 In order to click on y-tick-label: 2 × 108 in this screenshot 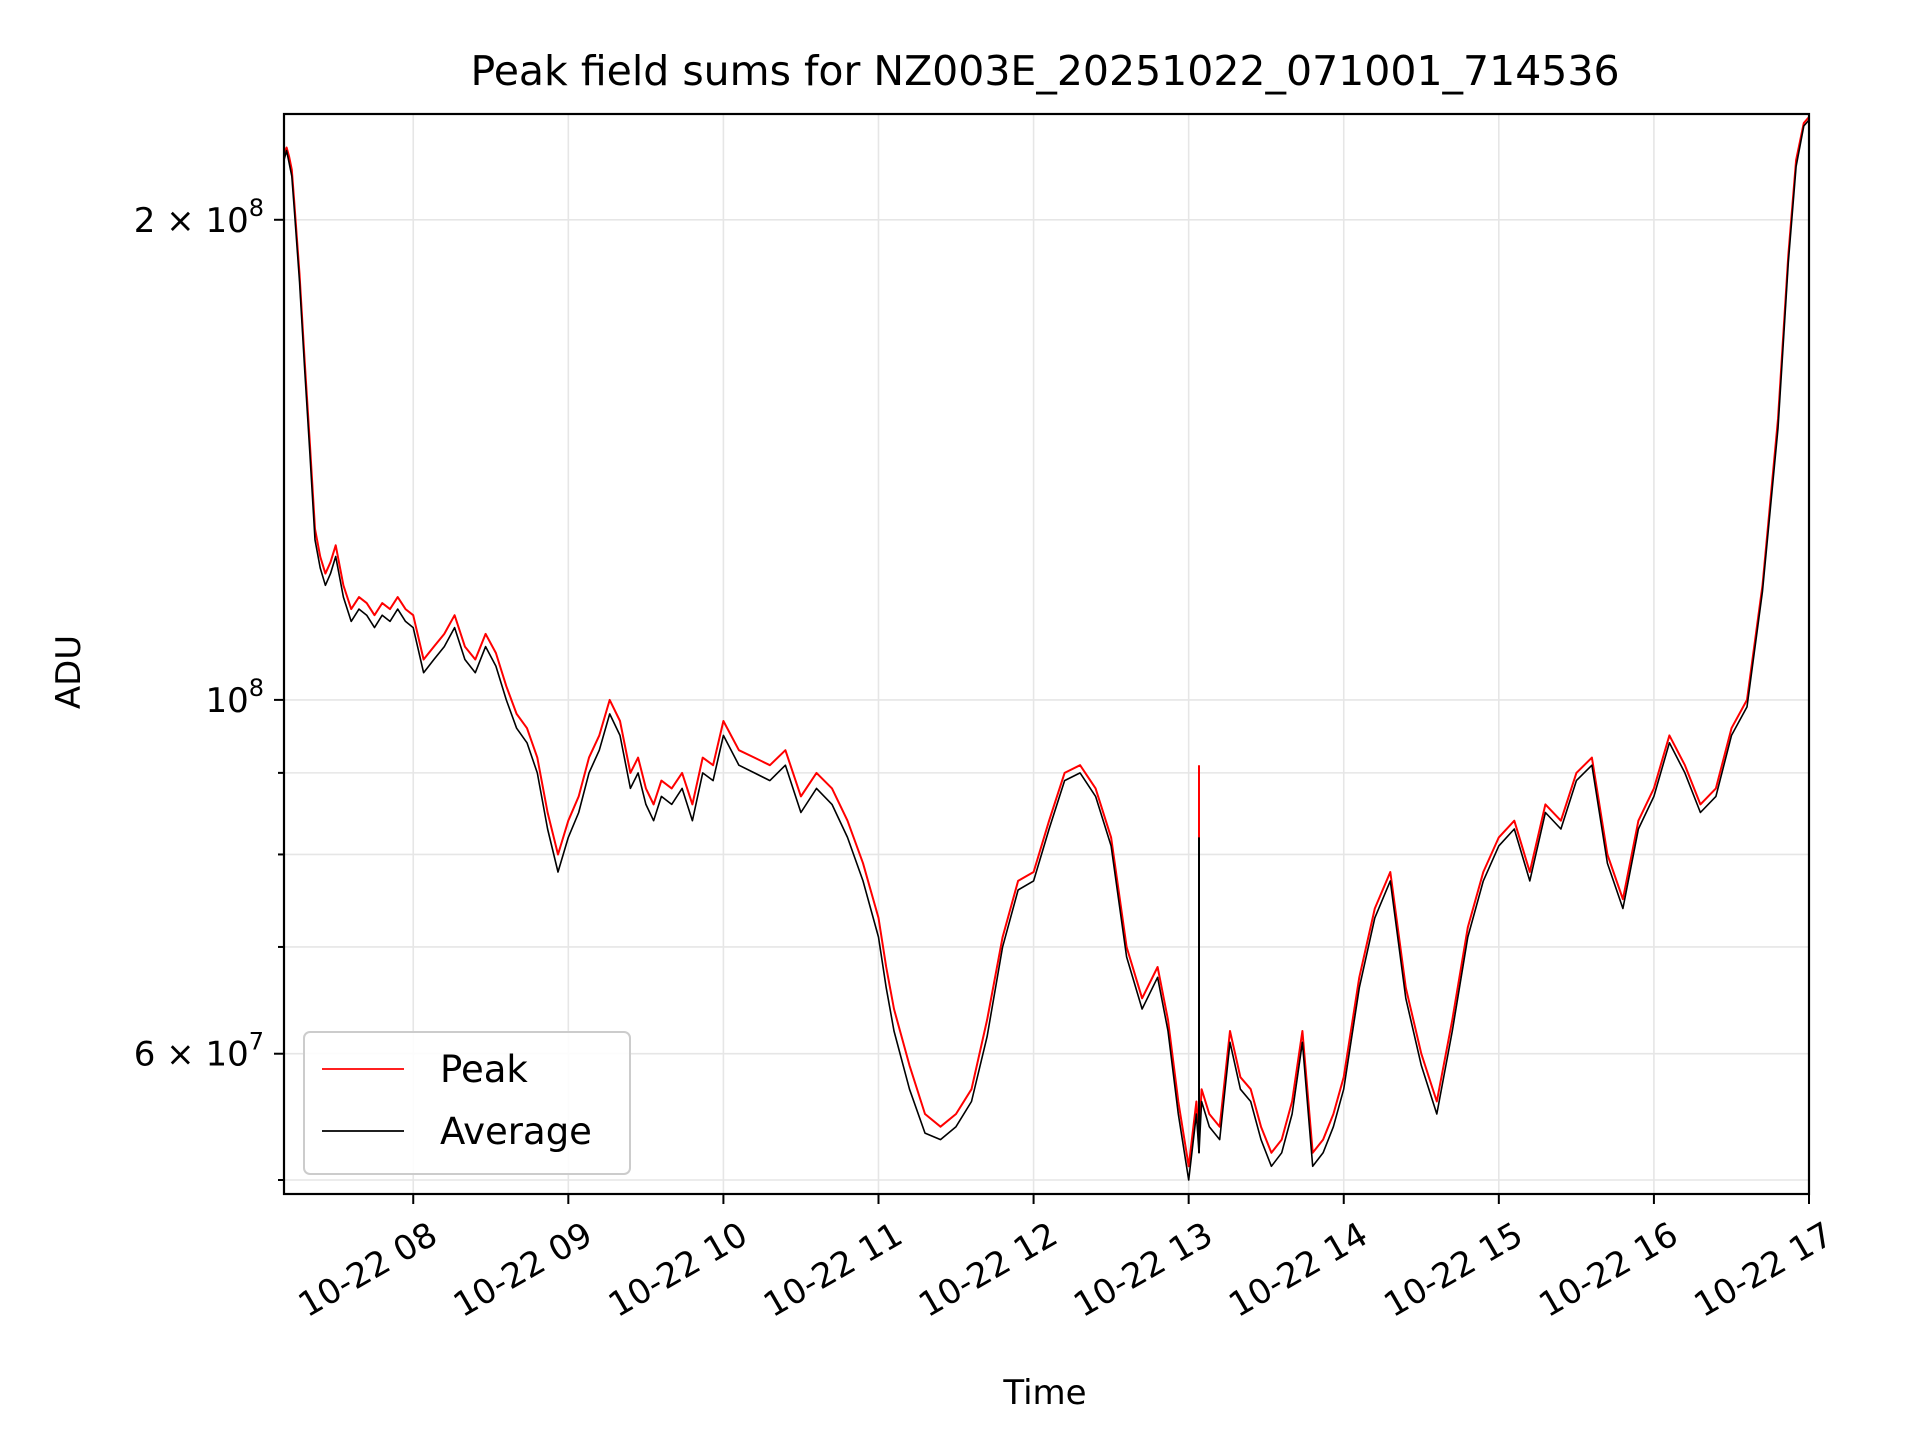, I will do `click(199, 217)`.